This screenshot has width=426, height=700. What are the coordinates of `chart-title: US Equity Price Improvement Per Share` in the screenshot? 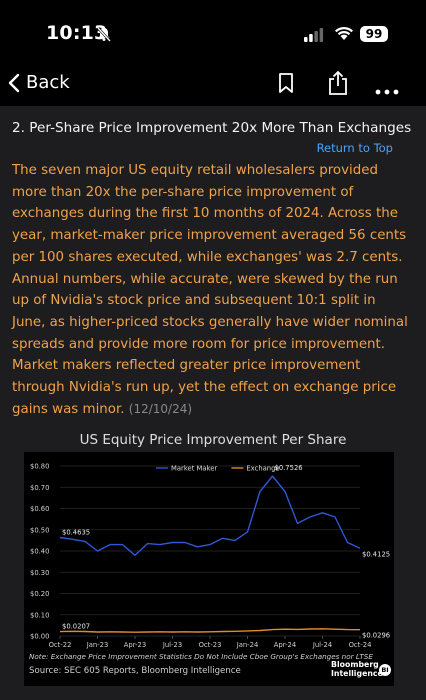 It's located at (213, 440).